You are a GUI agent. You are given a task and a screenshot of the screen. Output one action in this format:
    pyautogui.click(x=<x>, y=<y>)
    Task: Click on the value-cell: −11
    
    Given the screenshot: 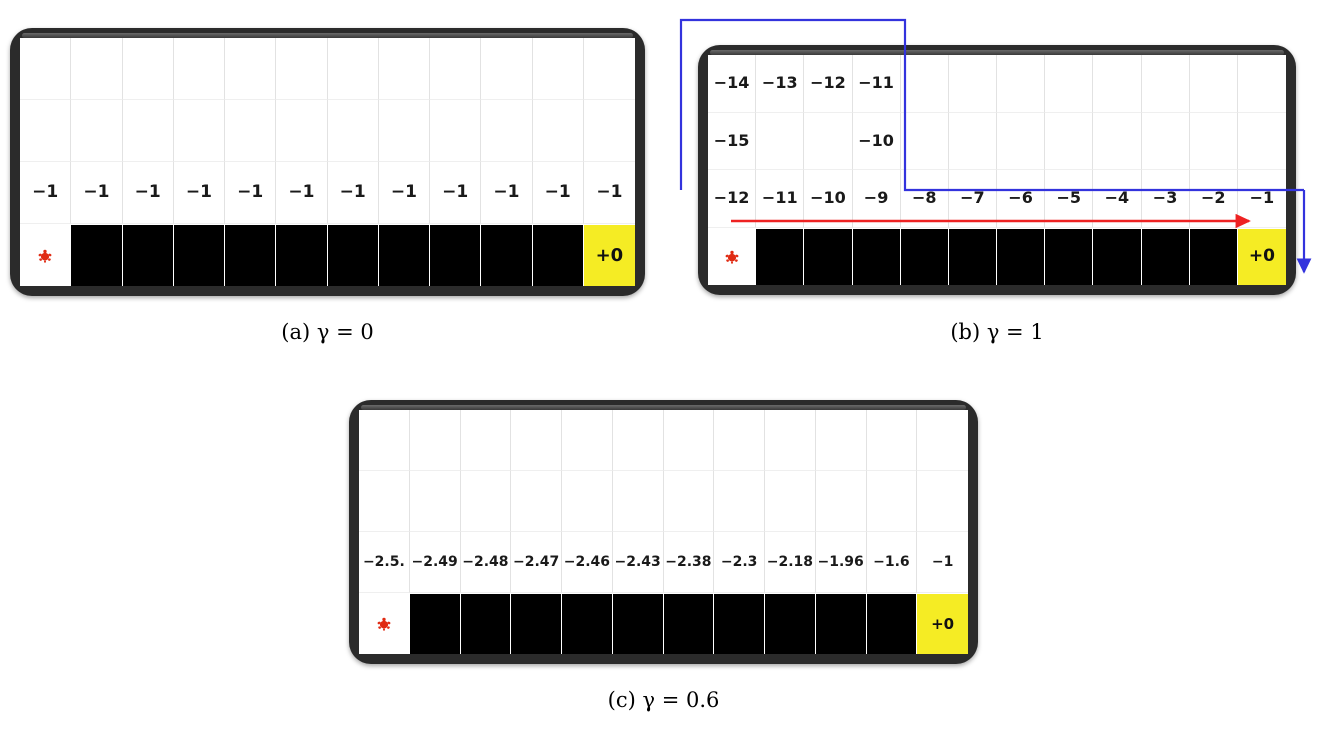 What is the action you would take?
    pyautogui.click(x=780, y=199)
    